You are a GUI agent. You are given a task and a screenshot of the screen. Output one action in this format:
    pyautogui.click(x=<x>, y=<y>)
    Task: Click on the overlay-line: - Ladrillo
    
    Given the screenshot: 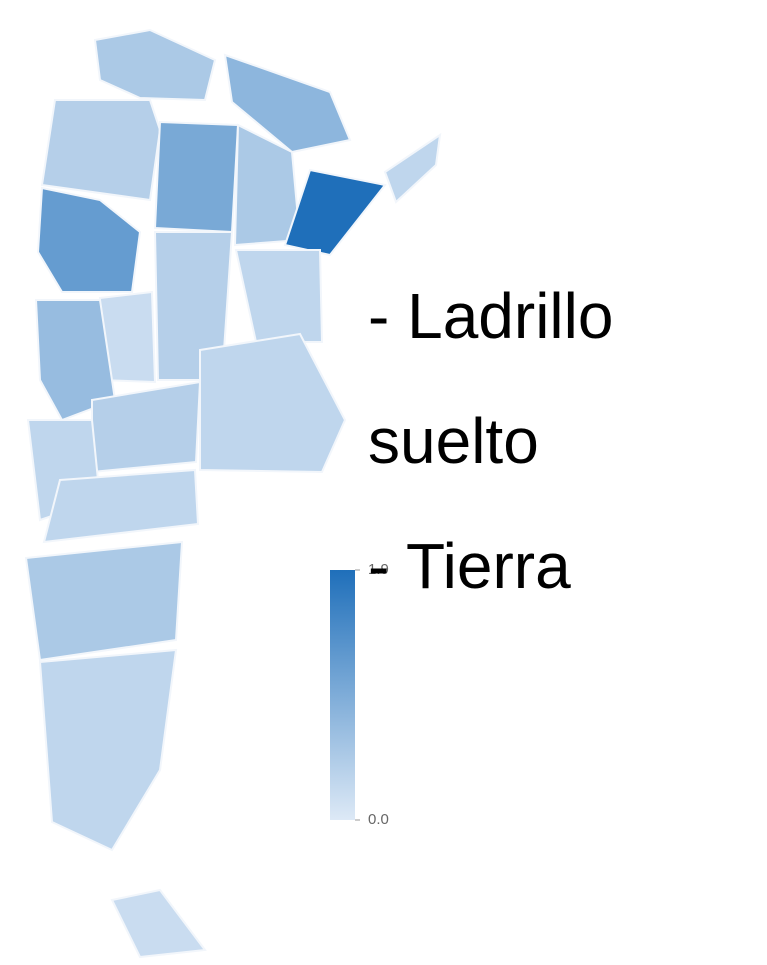 What is the action you would take?
    pyautogui.click(x=490, y=316)
    